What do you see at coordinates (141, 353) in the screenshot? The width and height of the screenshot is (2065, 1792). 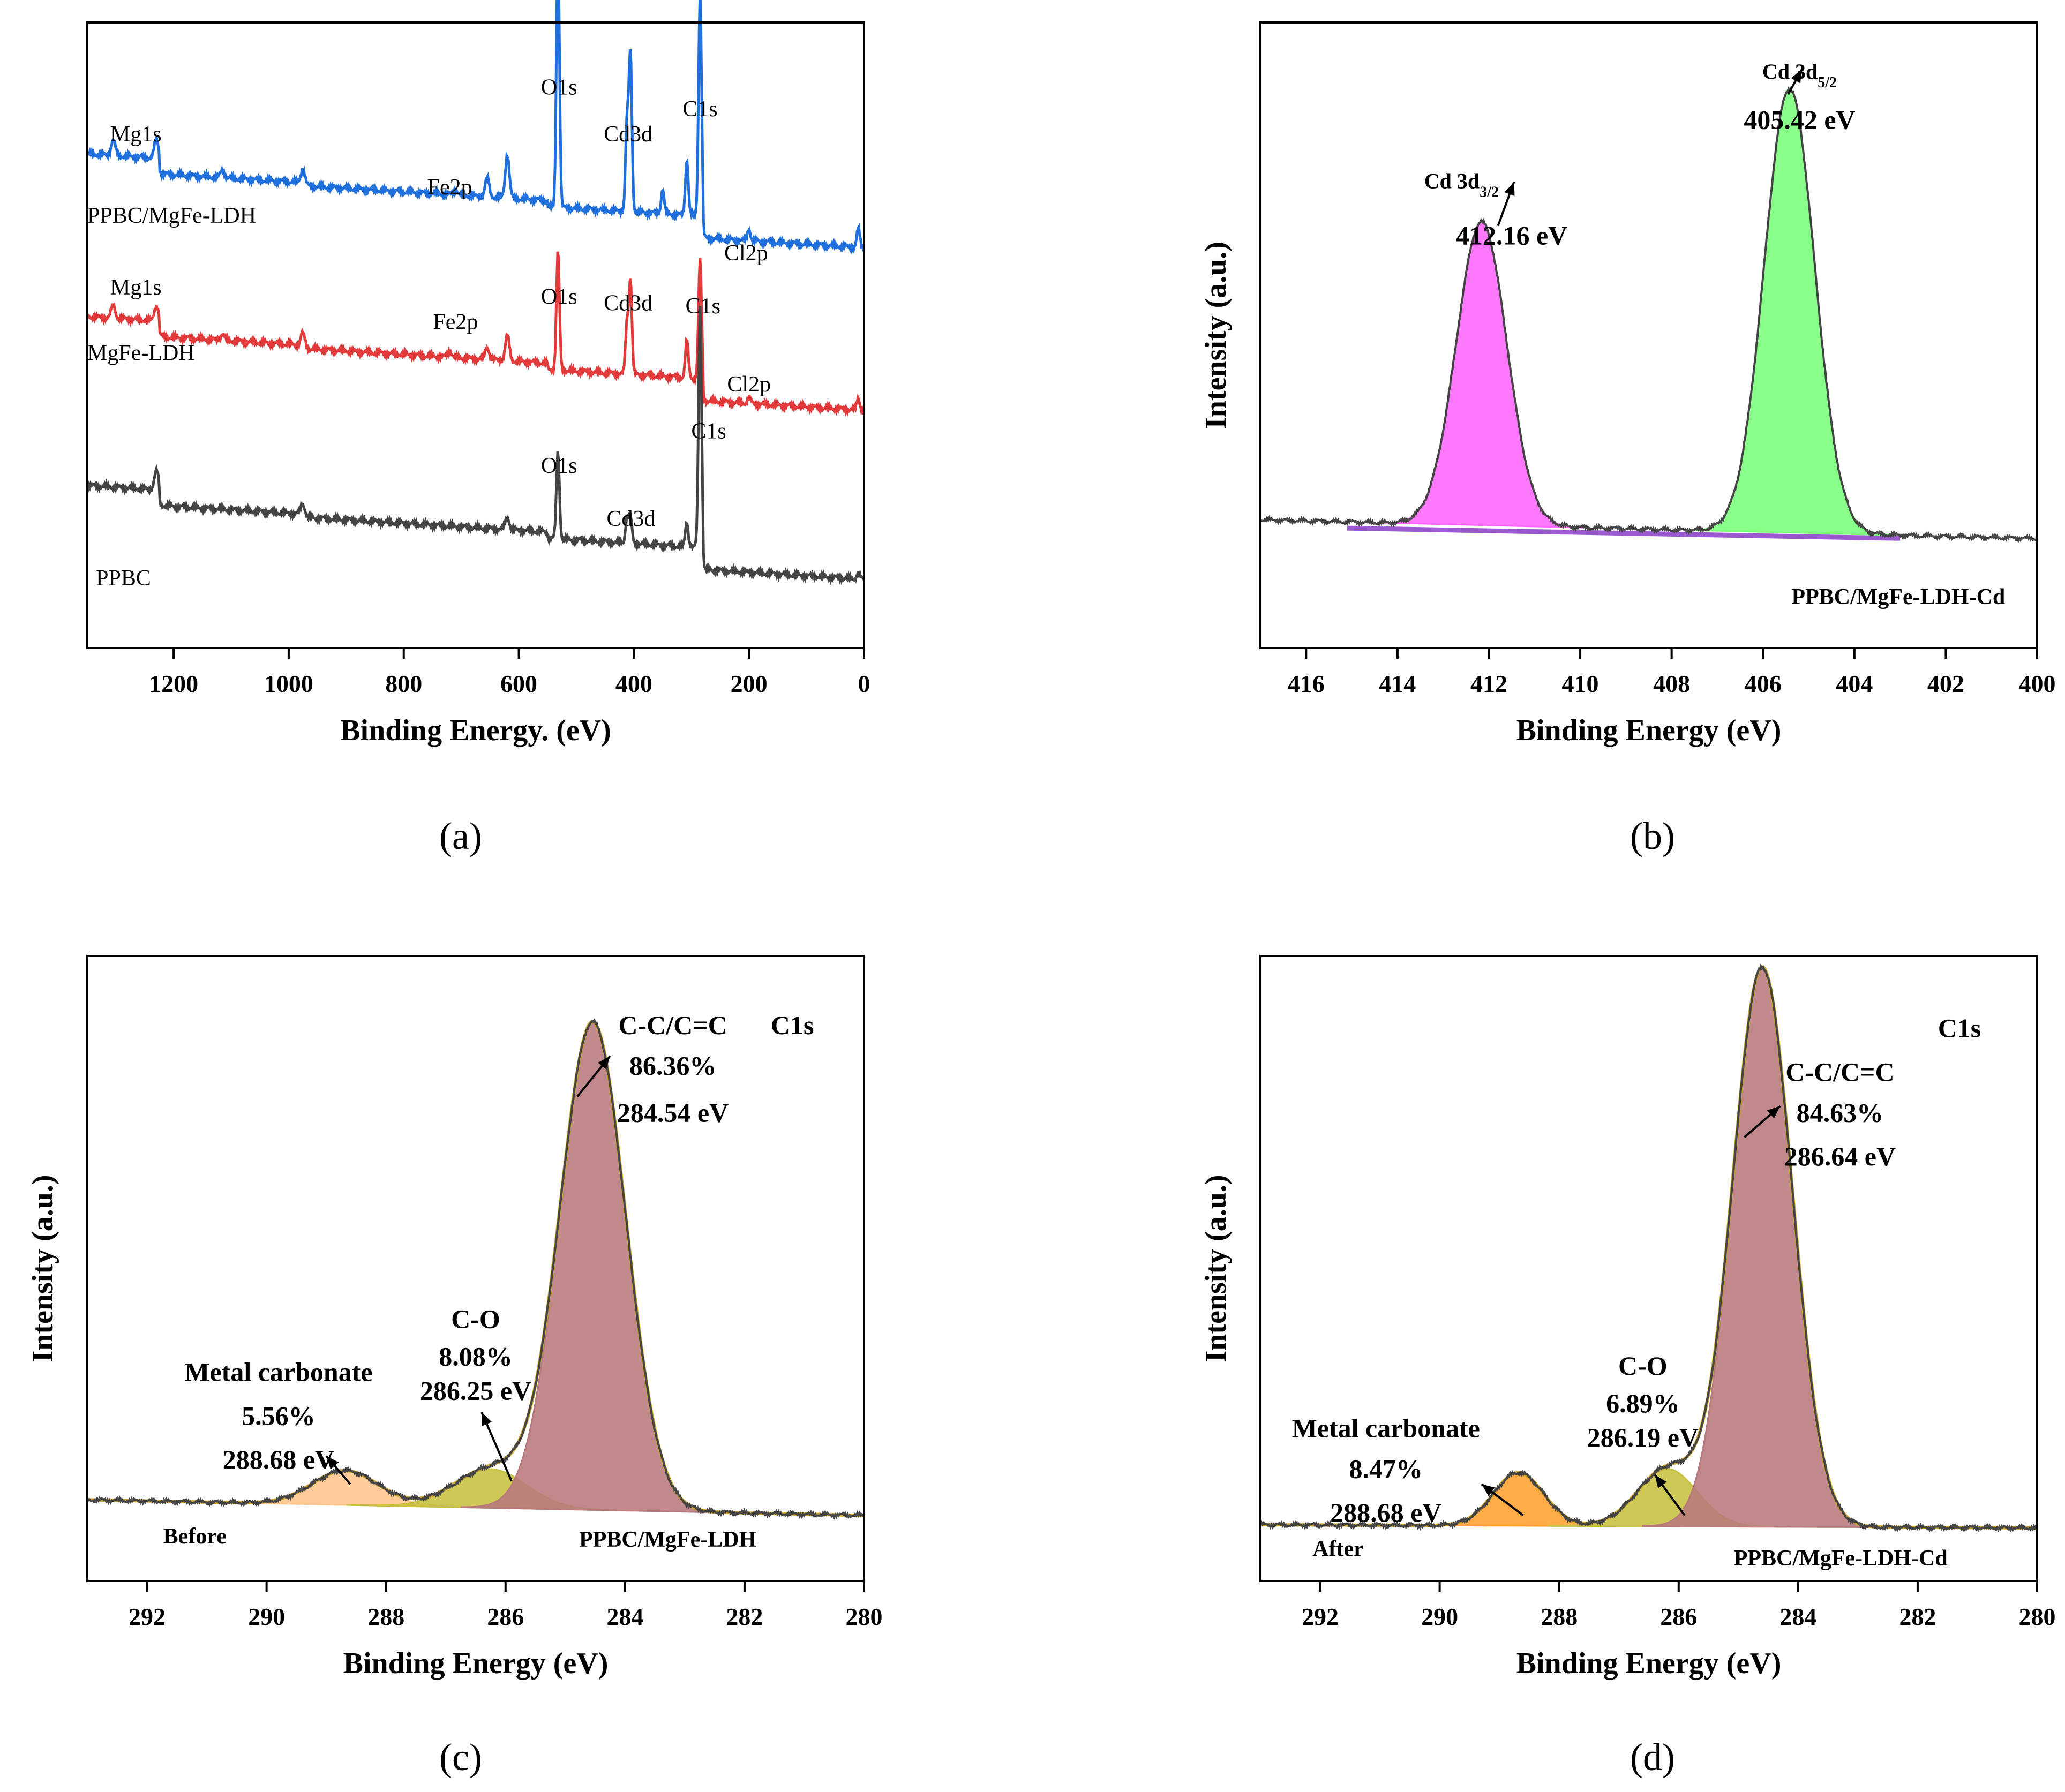 I see `peak-label-mgfe-ldh: MgFe-LDH` at bounding box center [141, 353].